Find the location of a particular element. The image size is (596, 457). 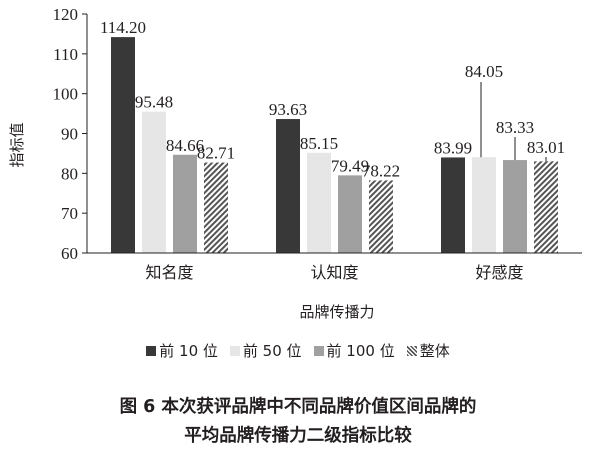

legend: 前 10 位 前 50 位 前 100 位 整体 is located at coordinates (298, 350).